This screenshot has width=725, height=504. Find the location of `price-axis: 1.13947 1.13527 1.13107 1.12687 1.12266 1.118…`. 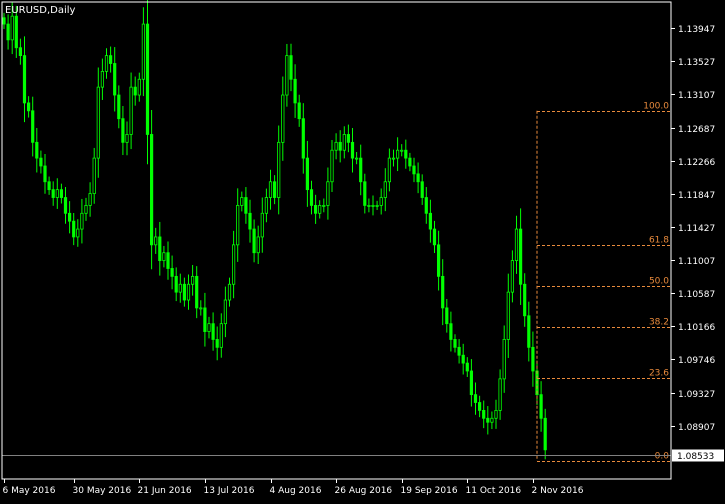

price-axis: 1.13947 1.13527 1.13107 1.12687 1.12266 1.118… is located at coordinates (693, 229).